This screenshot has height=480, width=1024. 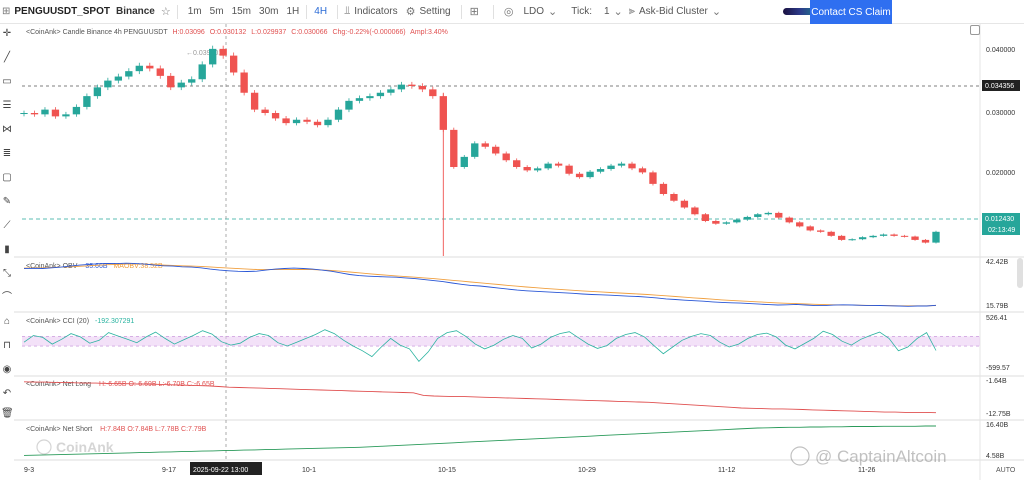 I want to click on tab-5m: 5m, so click(x=216, y=11).